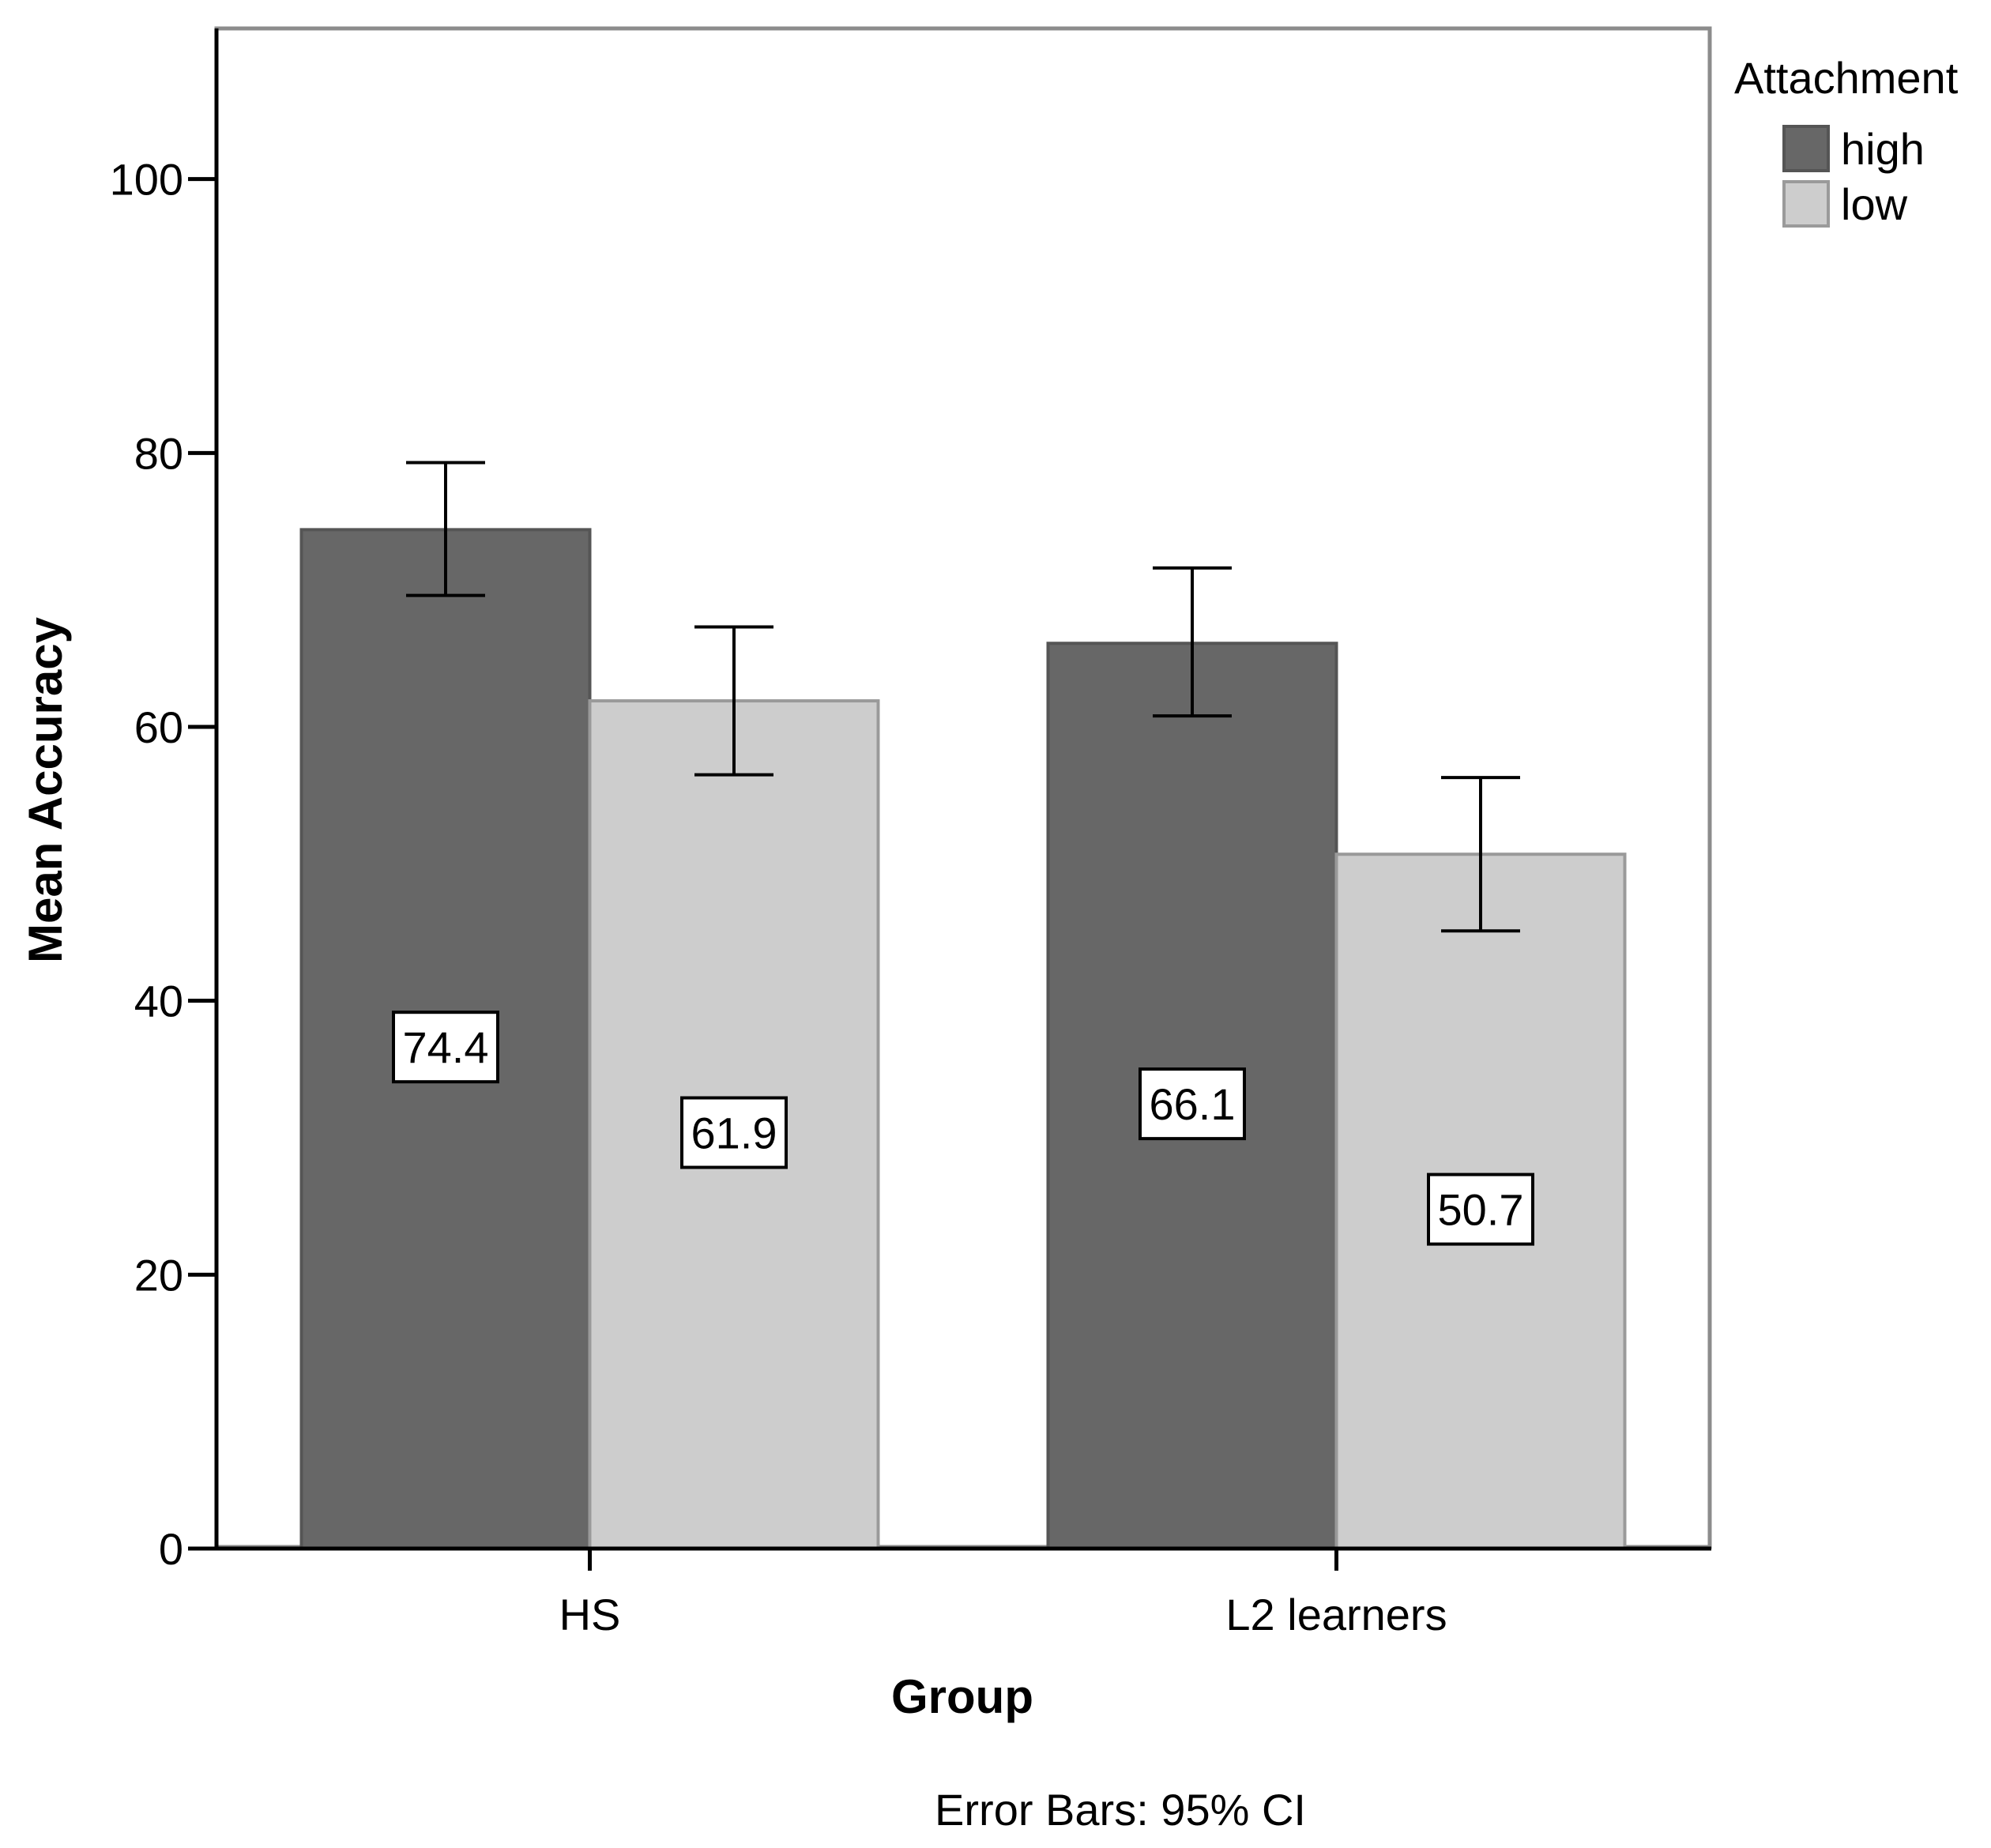 The image size is (1991, 1848). What do you see at coordinates (146, 180) in the screenshot?
I see `y-tick-label-100: 100` at bounding box center [146, 180].